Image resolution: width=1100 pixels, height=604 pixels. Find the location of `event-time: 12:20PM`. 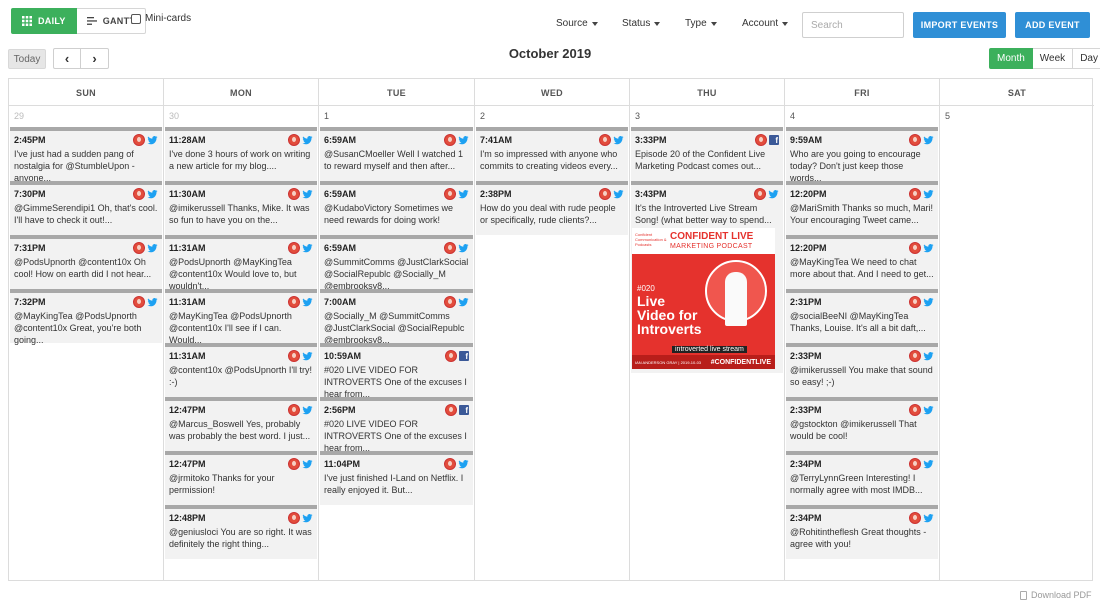

event-time: 12:20PM is located at coordinates (808, 248).